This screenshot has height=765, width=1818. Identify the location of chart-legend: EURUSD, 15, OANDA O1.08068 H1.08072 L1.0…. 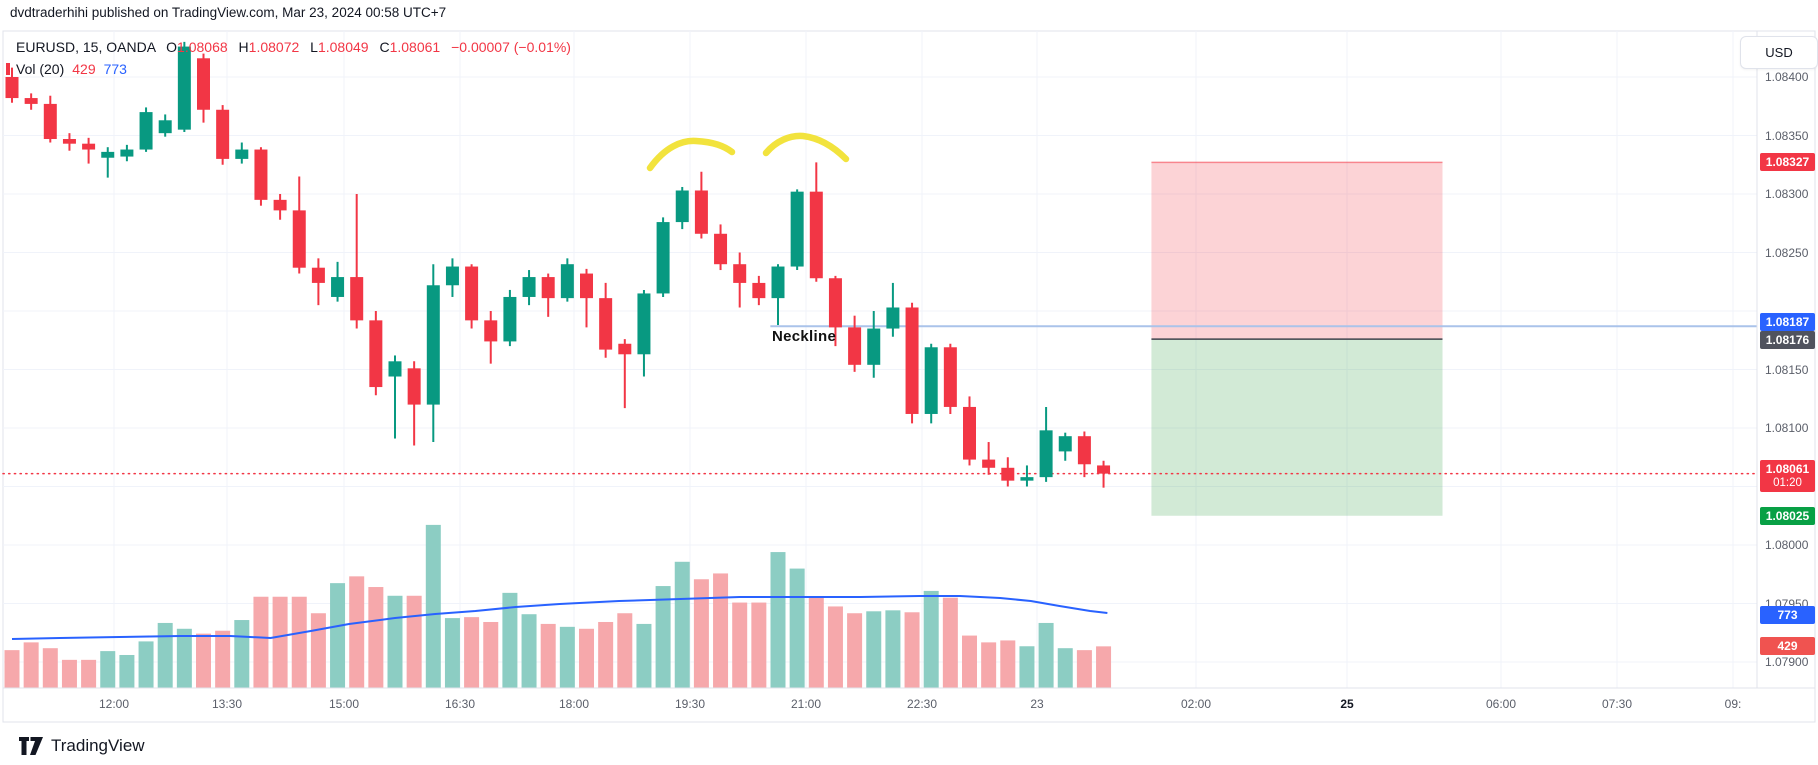
(288, 58).